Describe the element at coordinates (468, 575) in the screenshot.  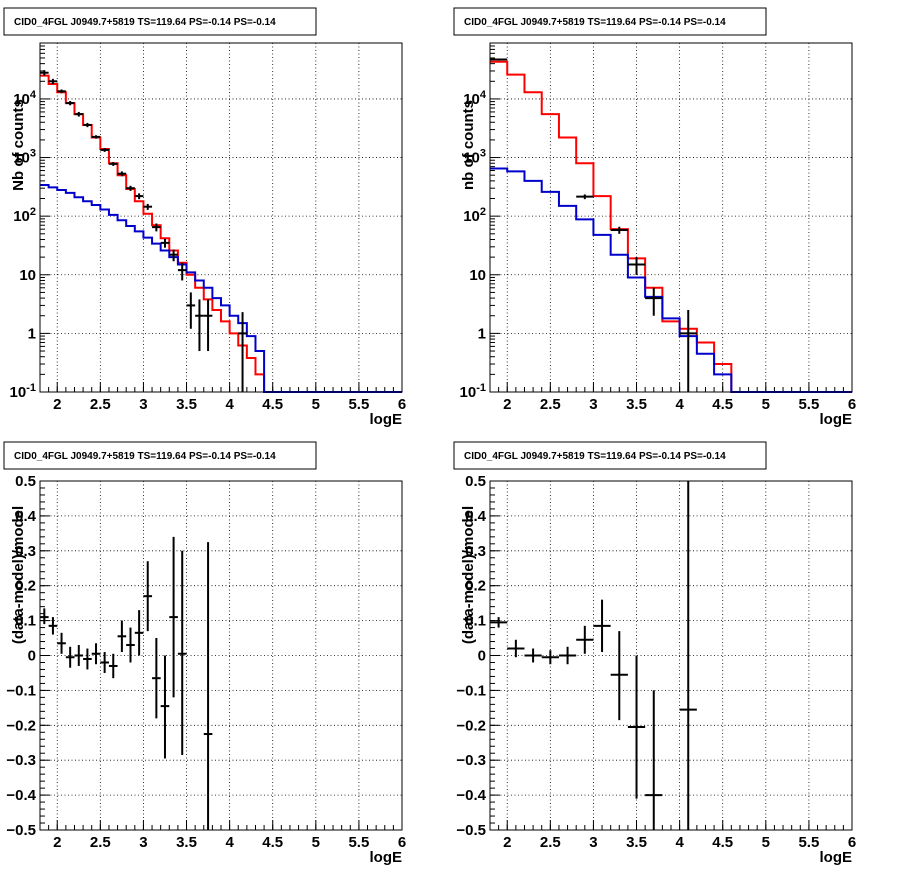
I see `y-axis-label: (data-model)/model` at that location.